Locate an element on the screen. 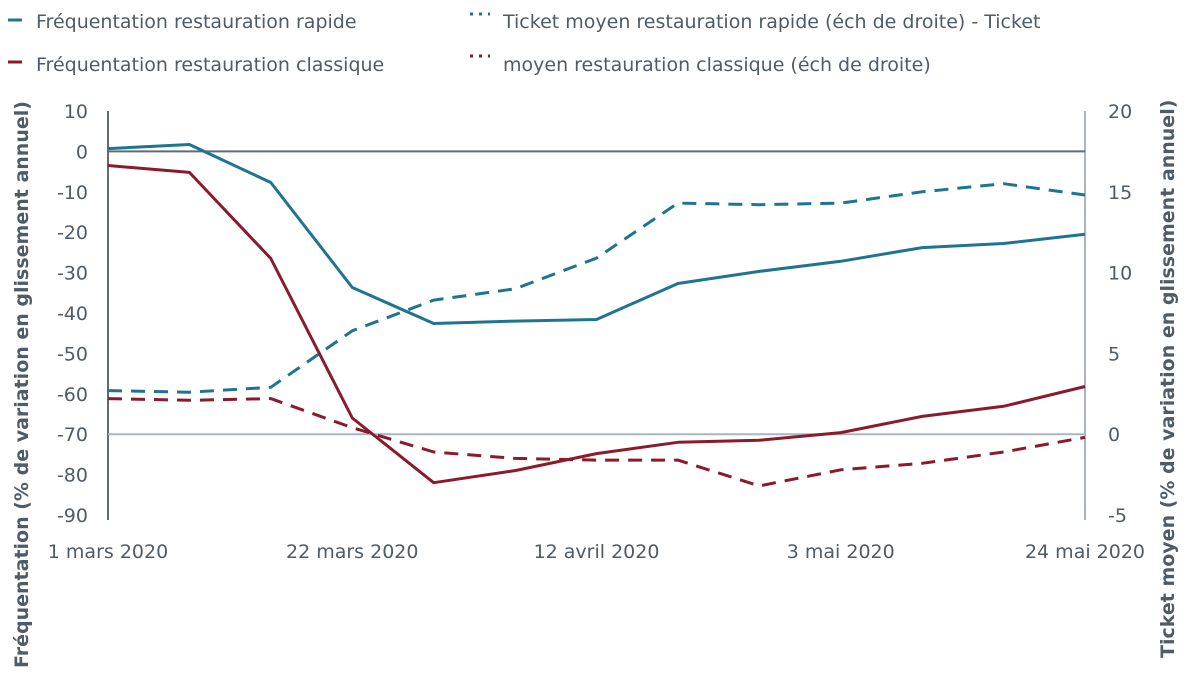  y-tick-label-left: -80 is located at coordinates (72, 476).